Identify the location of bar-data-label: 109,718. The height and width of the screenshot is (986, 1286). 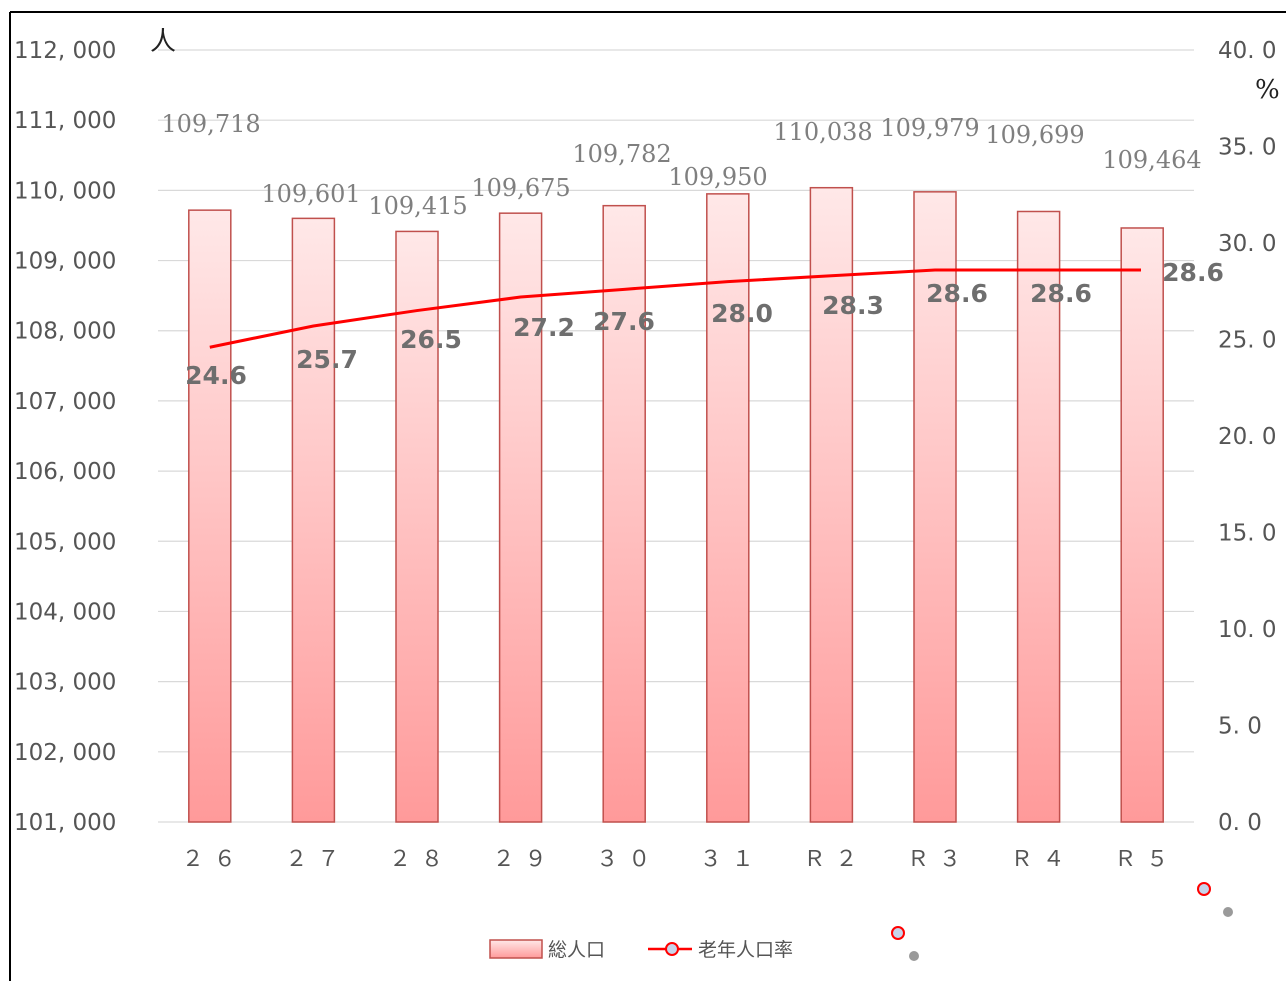
(210, 124).